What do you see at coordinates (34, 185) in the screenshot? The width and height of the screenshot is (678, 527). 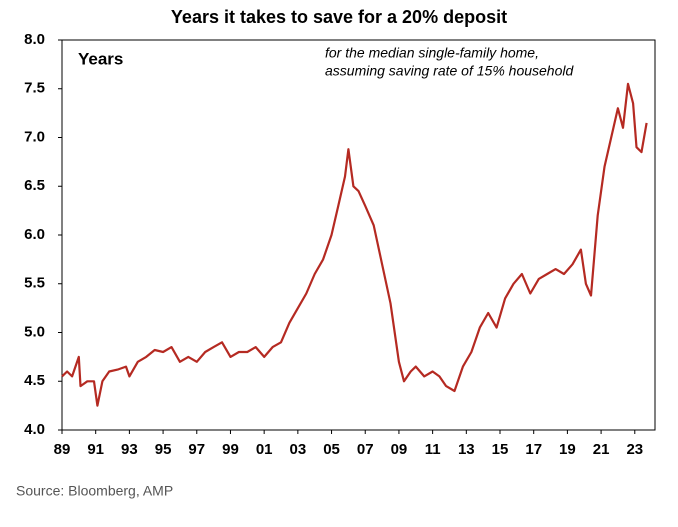 I see `y-tick-label: 6.5` at bounding box center [34, 185].